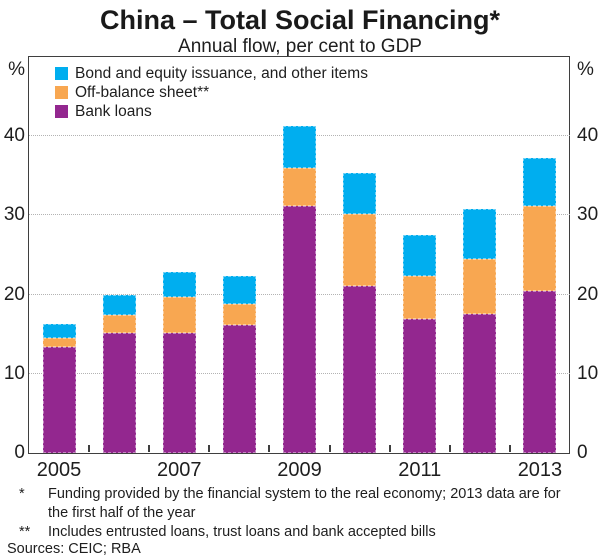 The height and width of the screenshot is (559, 600). Describe the element at coordinates (14, 294) in the screenshot. I see `left-axis-tick-label: 20` at that location.